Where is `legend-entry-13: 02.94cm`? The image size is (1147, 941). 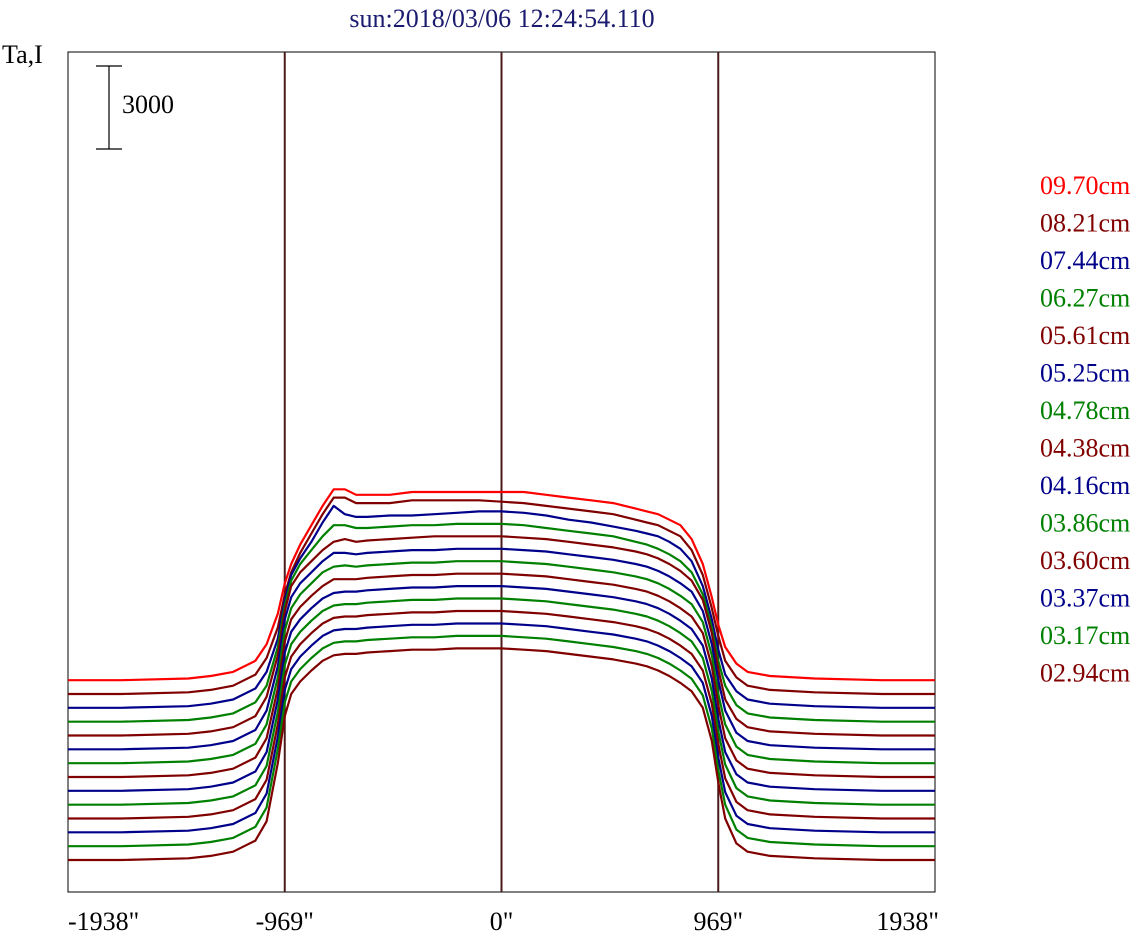
legend-entry-13: 02.94cm is located at coordinates (1085, 673).